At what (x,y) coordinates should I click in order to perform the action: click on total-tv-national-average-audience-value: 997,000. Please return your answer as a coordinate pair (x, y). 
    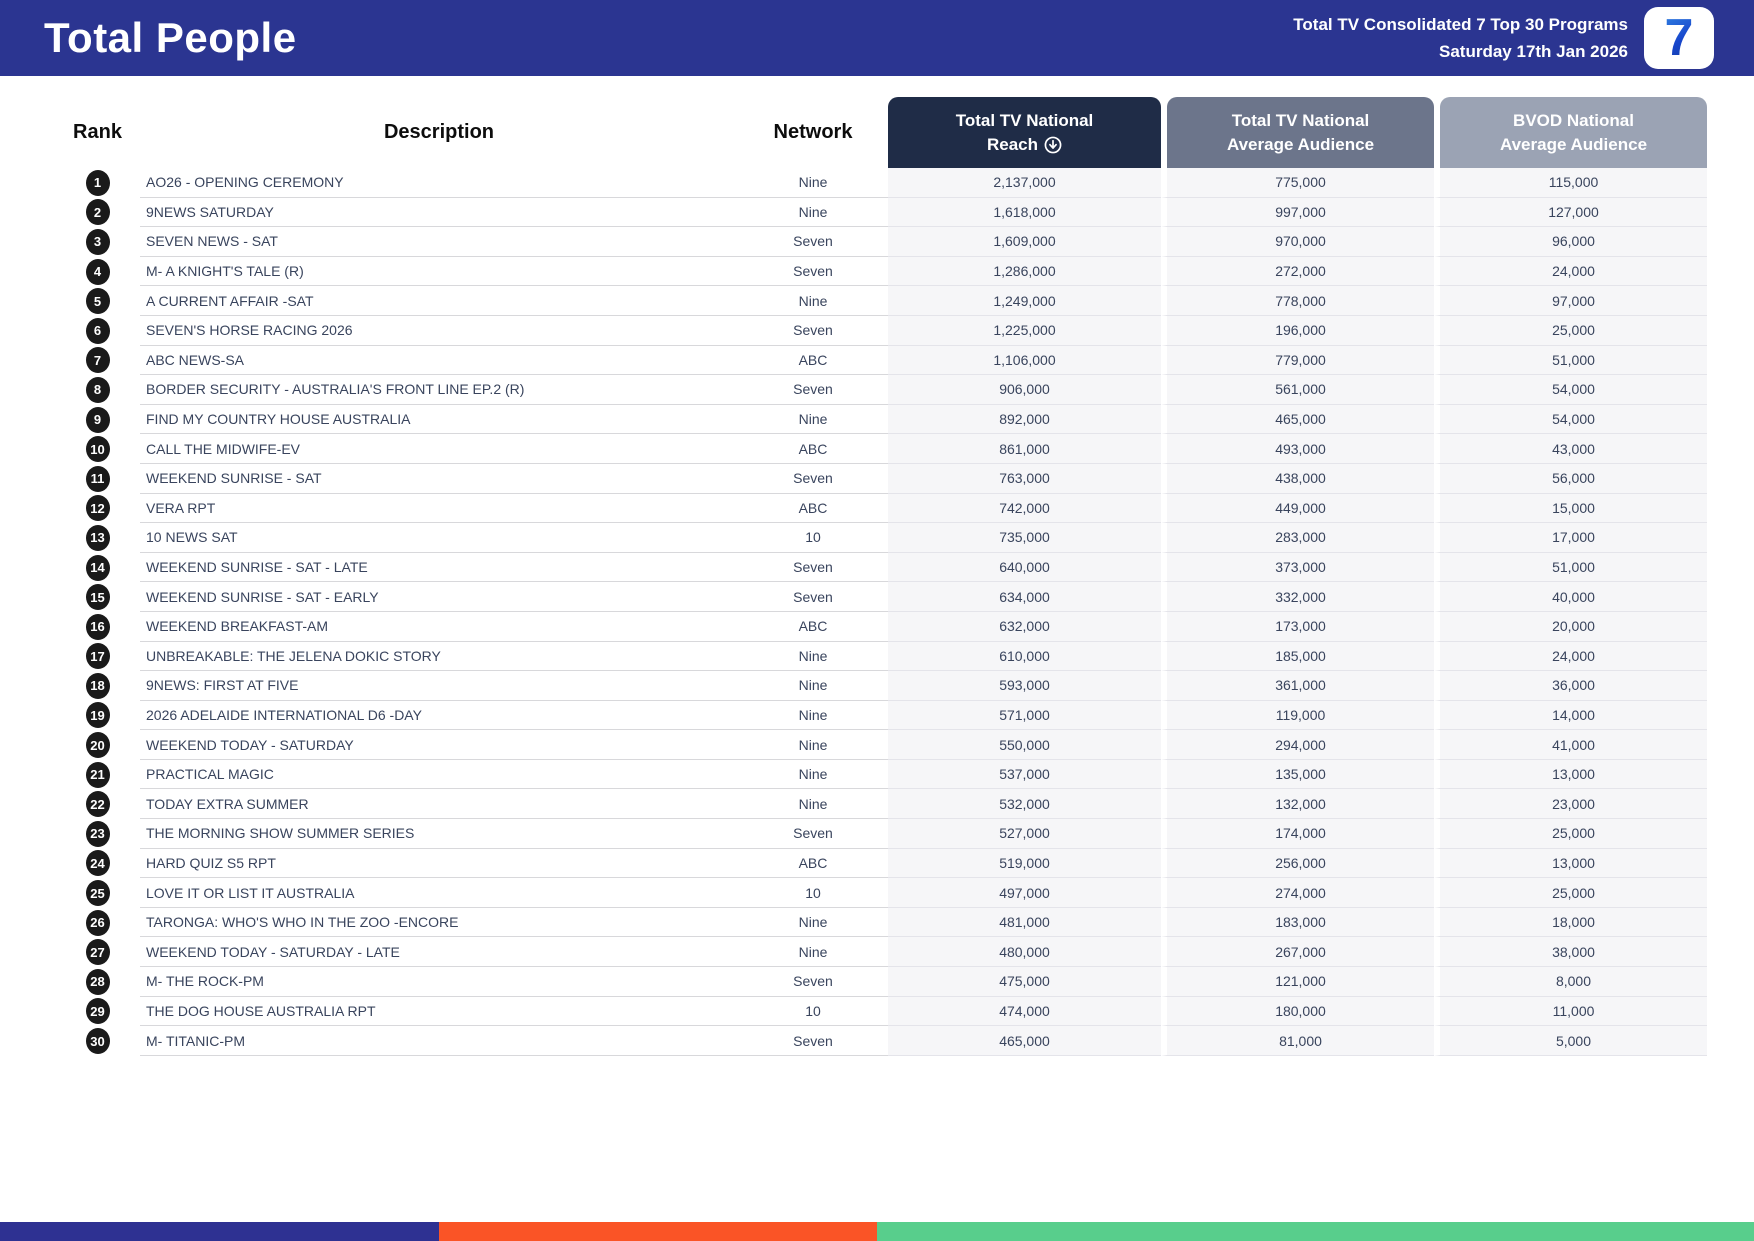
    Looking at the image, I should click on (1297, 212).